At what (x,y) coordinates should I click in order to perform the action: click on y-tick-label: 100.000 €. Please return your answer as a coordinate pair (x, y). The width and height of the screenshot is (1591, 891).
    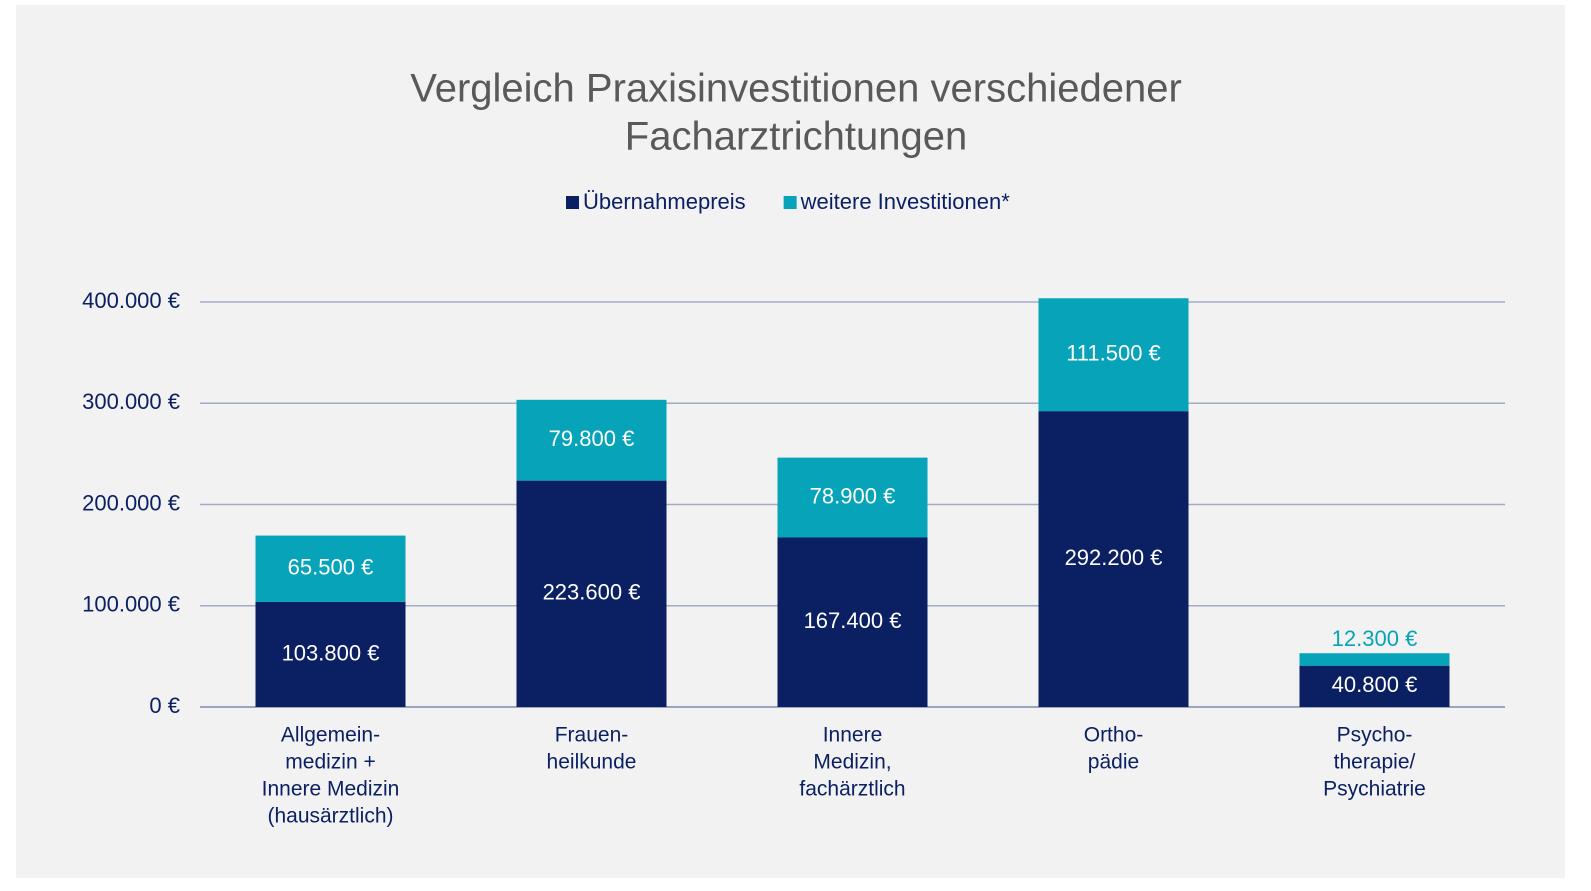
    Looking at the image, I should click on (131, 604).